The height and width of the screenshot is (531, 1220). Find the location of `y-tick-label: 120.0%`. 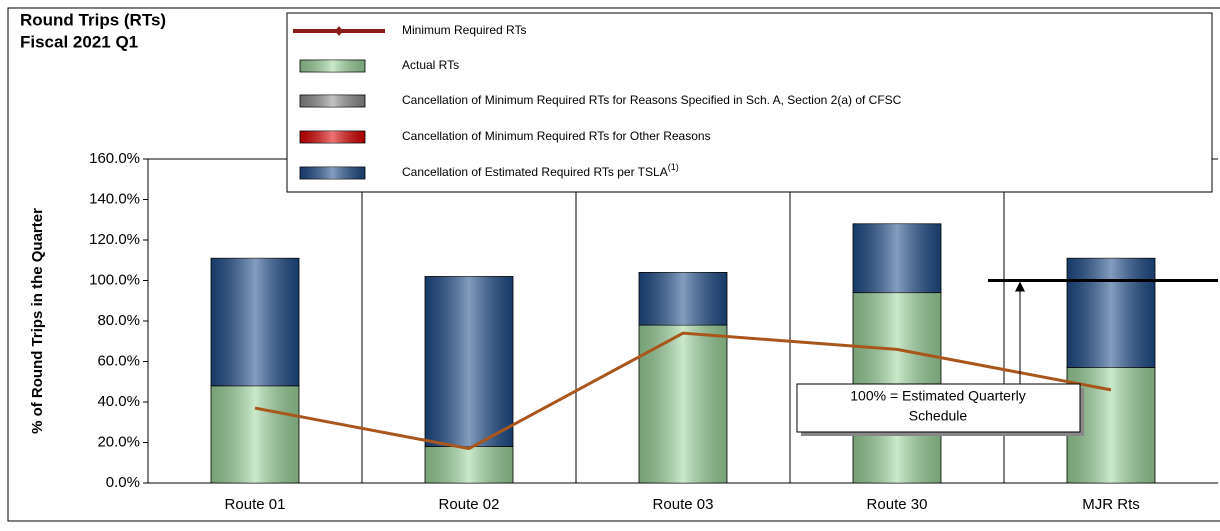

y-tick-label: 120.0% is located at coordinates (114, 239).